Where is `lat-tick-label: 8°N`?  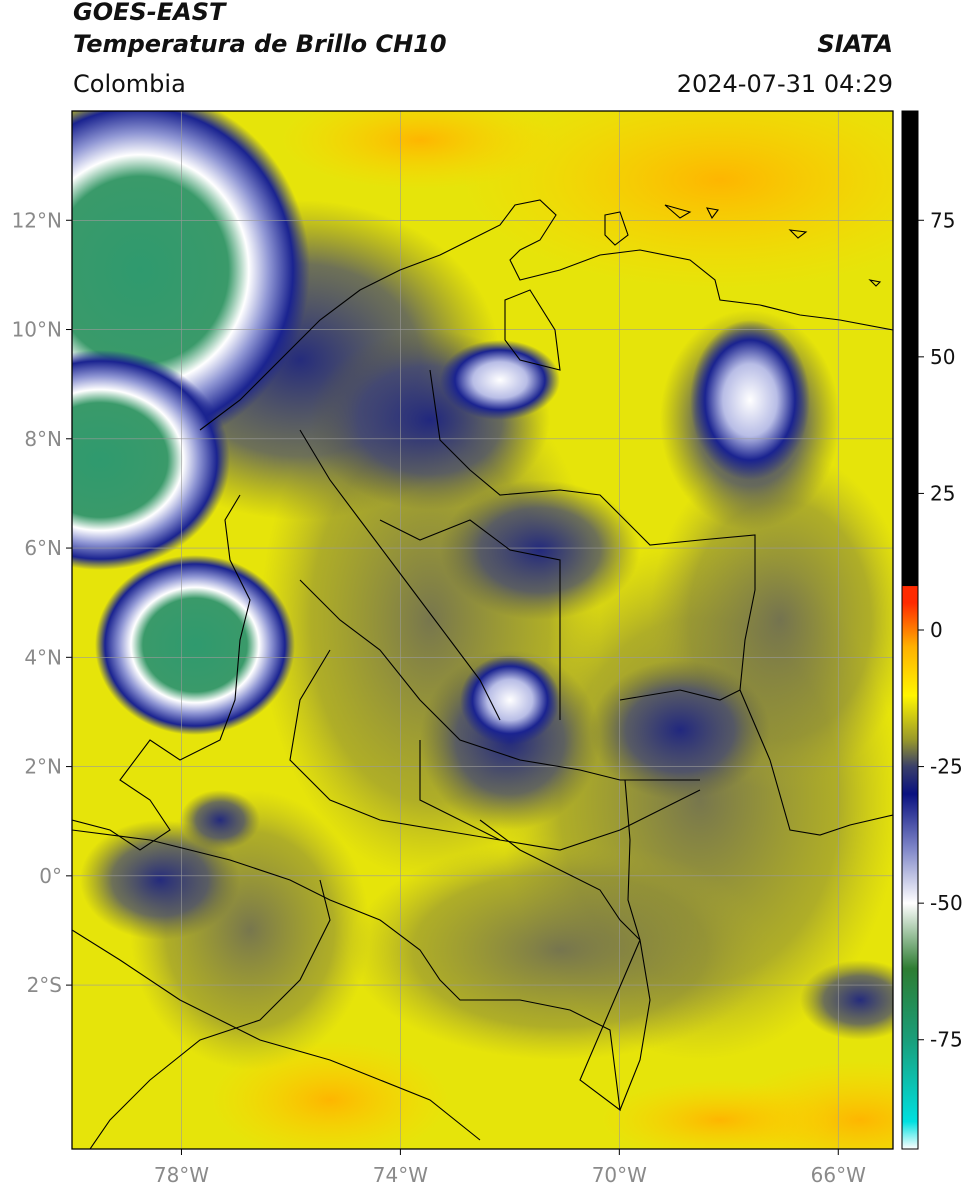 lat-tick-label: 8°N is located at coordinates (43, 439).